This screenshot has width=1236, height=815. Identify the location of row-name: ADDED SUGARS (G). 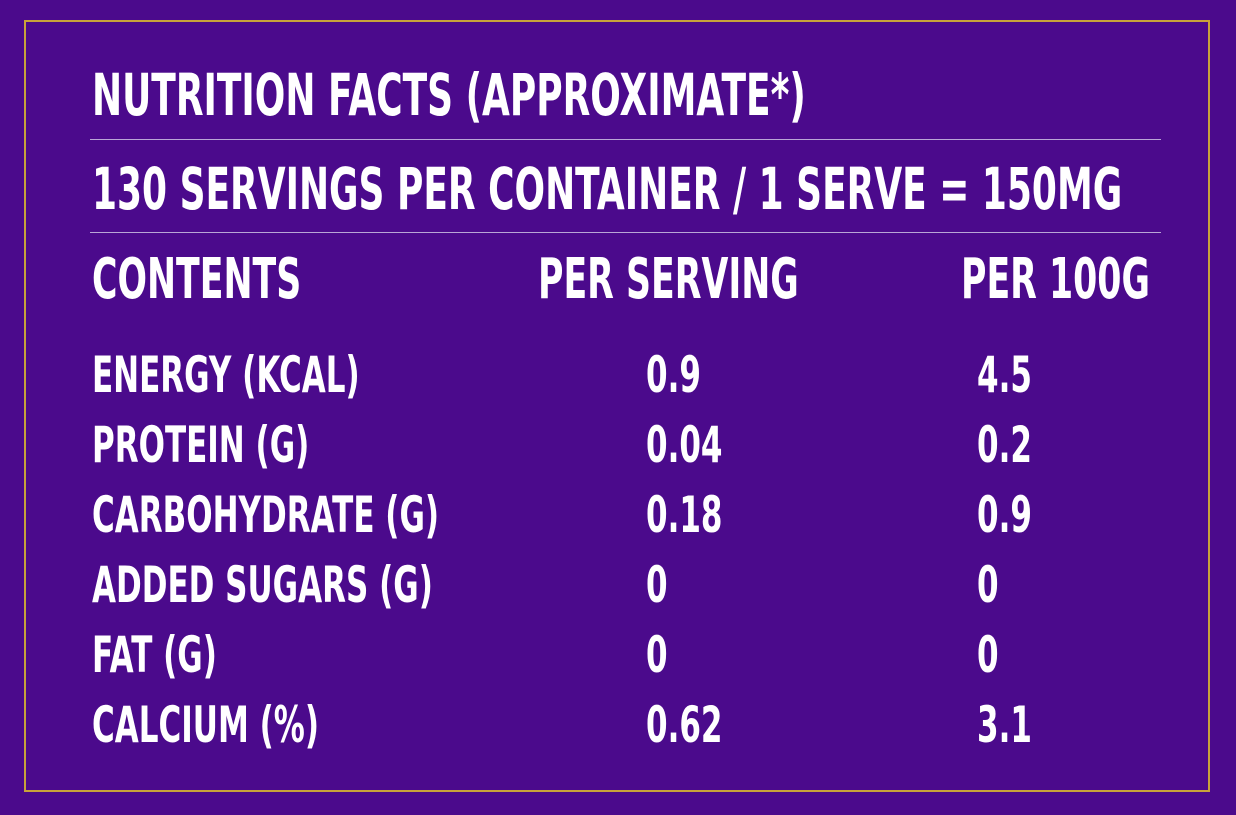
(262, 585).